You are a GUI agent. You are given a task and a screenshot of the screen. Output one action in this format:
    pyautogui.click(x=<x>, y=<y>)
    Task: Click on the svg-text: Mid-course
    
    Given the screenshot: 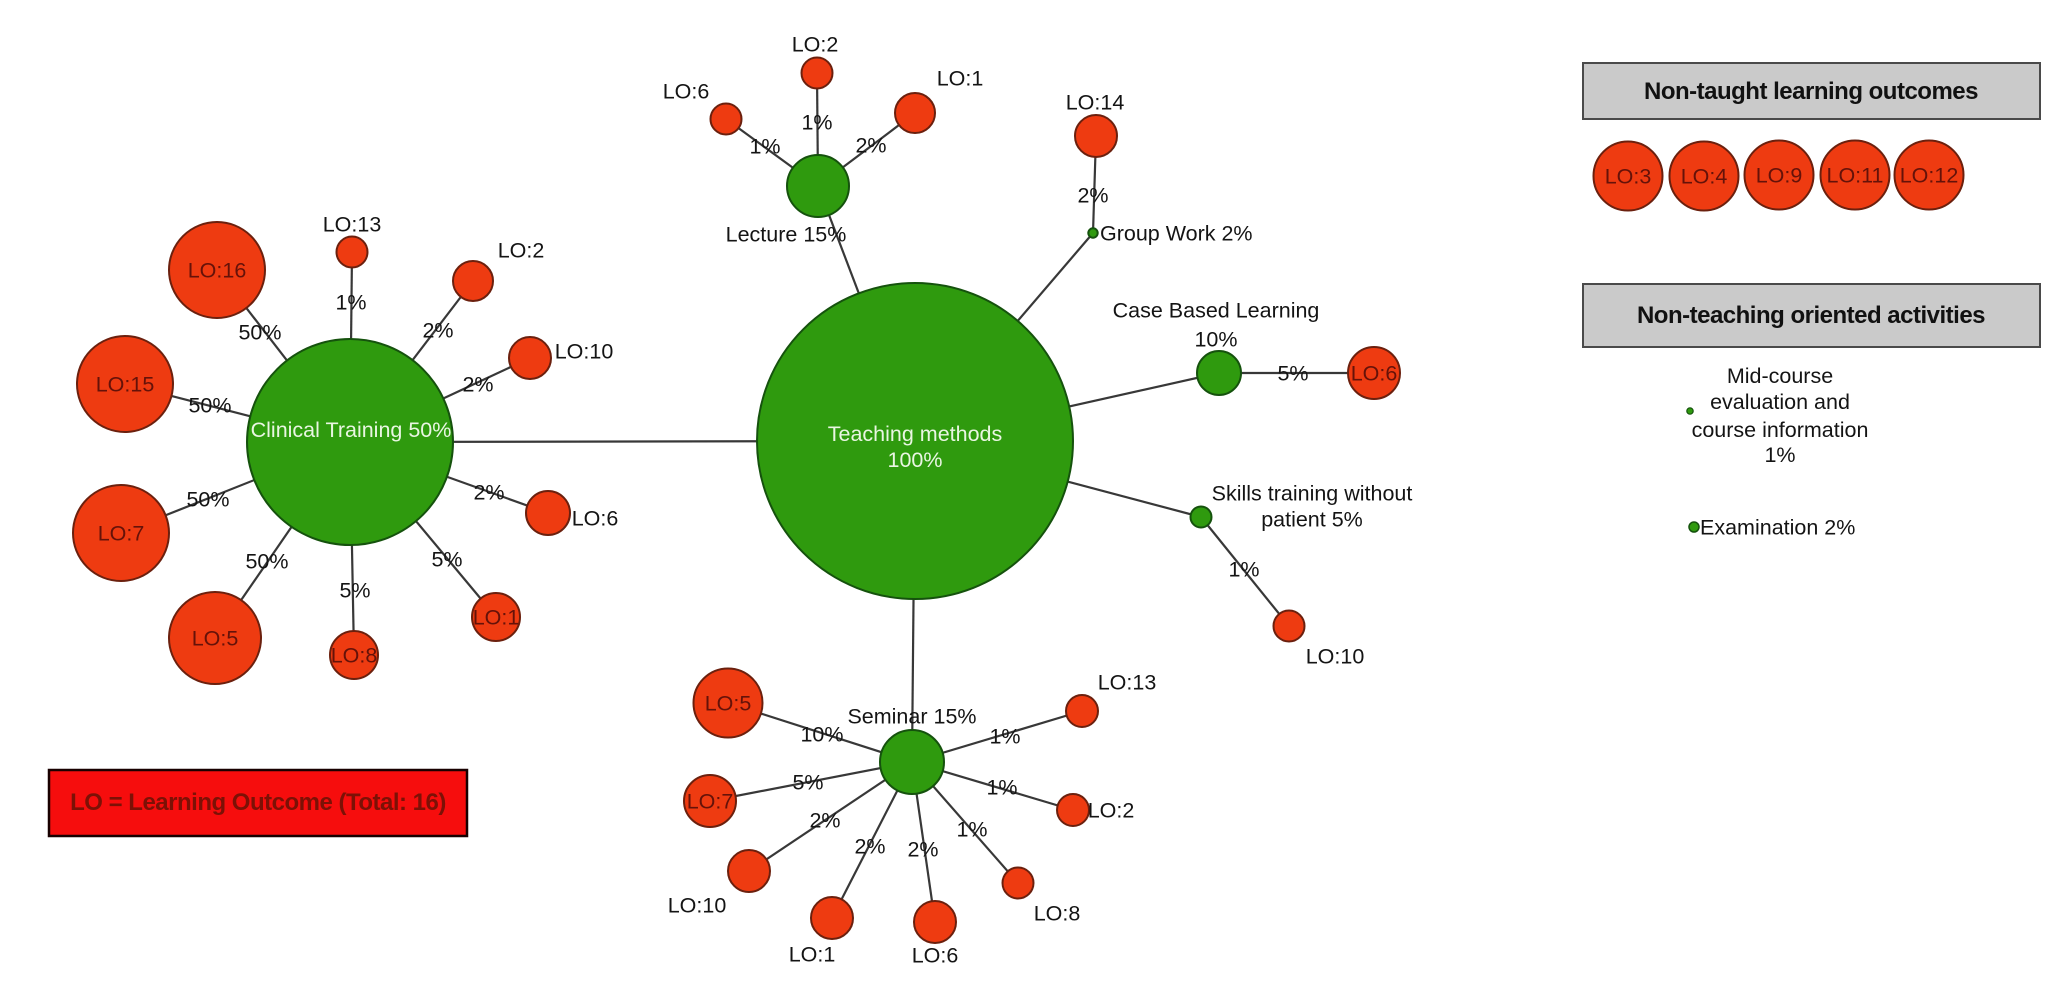 What is the action you would take?
    pyautogui.click(x=1780, y=376)
    